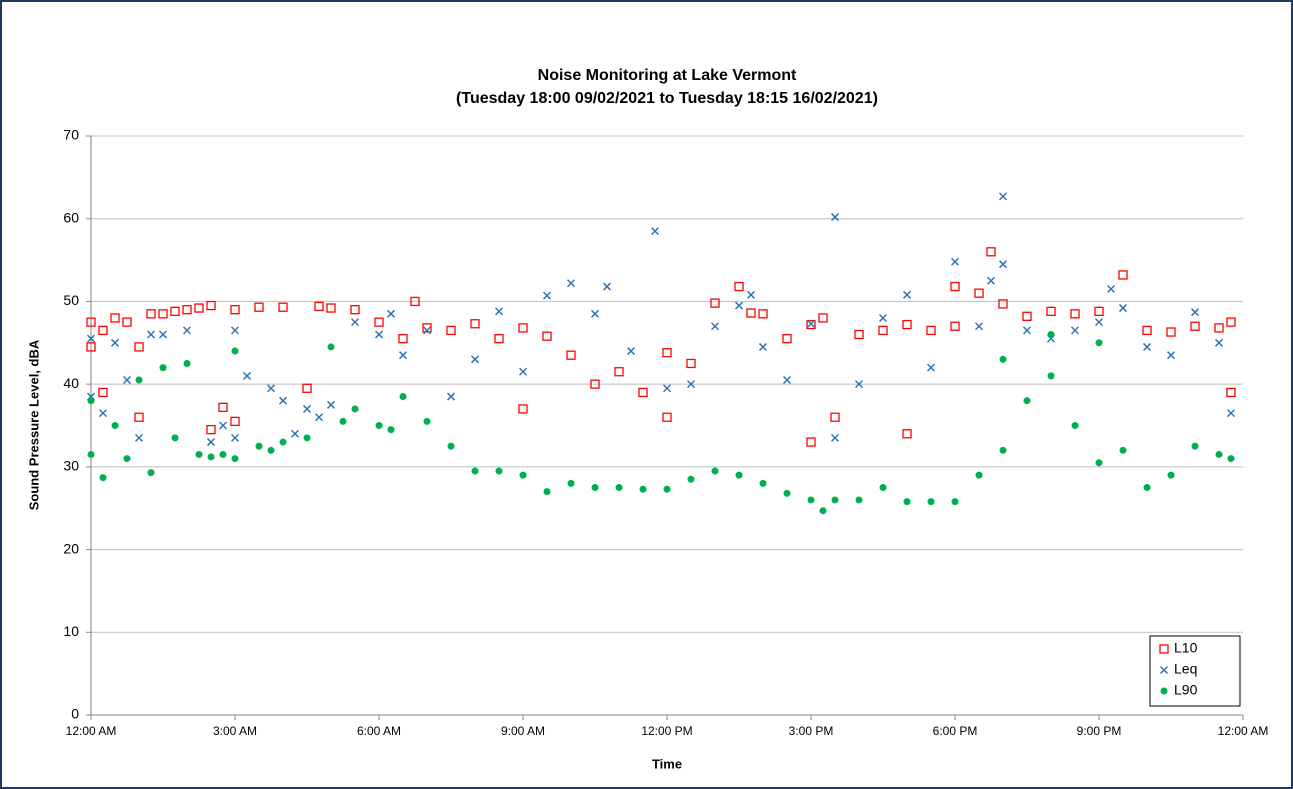 The width and height of the screenshot is (1293, 789). Describe the element at coordinates (1099, 731) in the screenshot. I see `x-tick-label: 9:00 PM` at that location.